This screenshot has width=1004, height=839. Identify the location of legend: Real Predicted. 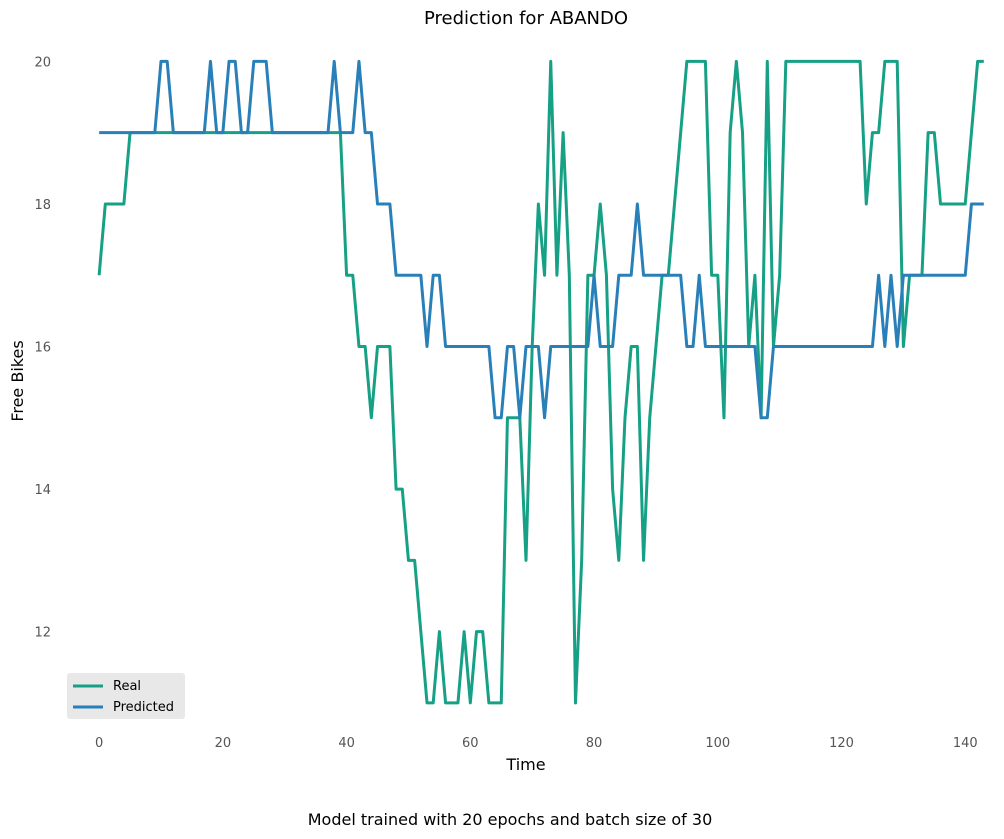
(126, 696).